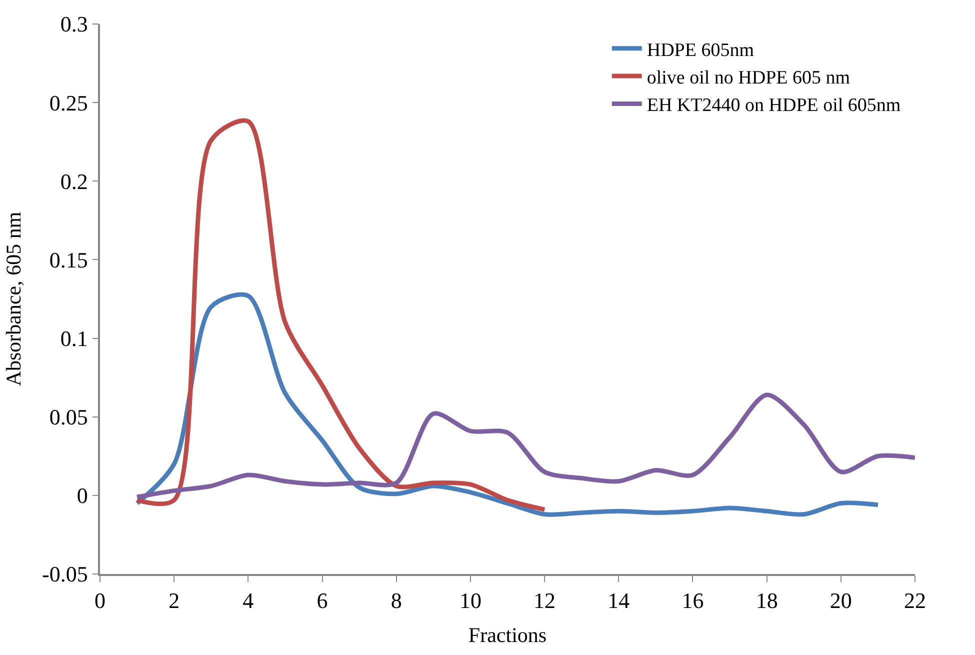  What do you see at coordinates (74, 181) in the screenshot?
I see `y-tick-label: 0.2` at bounding box center [74, 181].